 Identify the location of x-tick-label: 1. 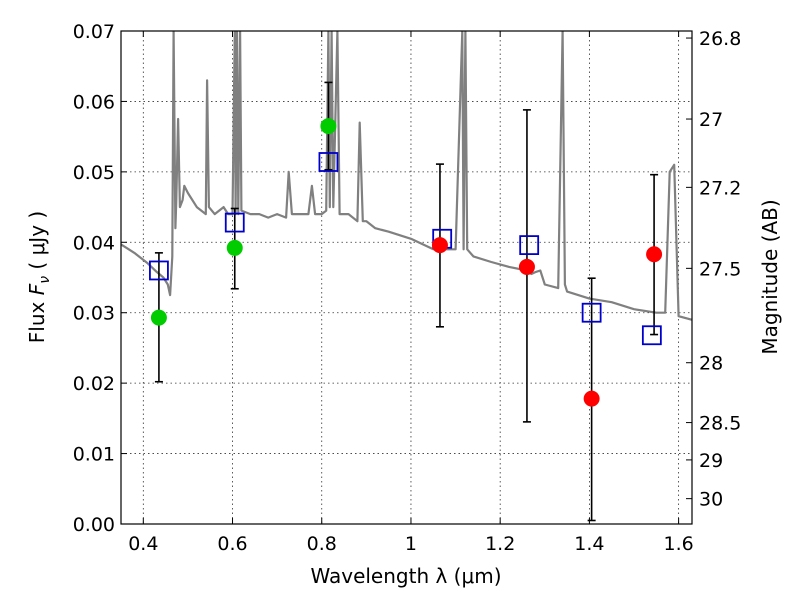
(411, 544).